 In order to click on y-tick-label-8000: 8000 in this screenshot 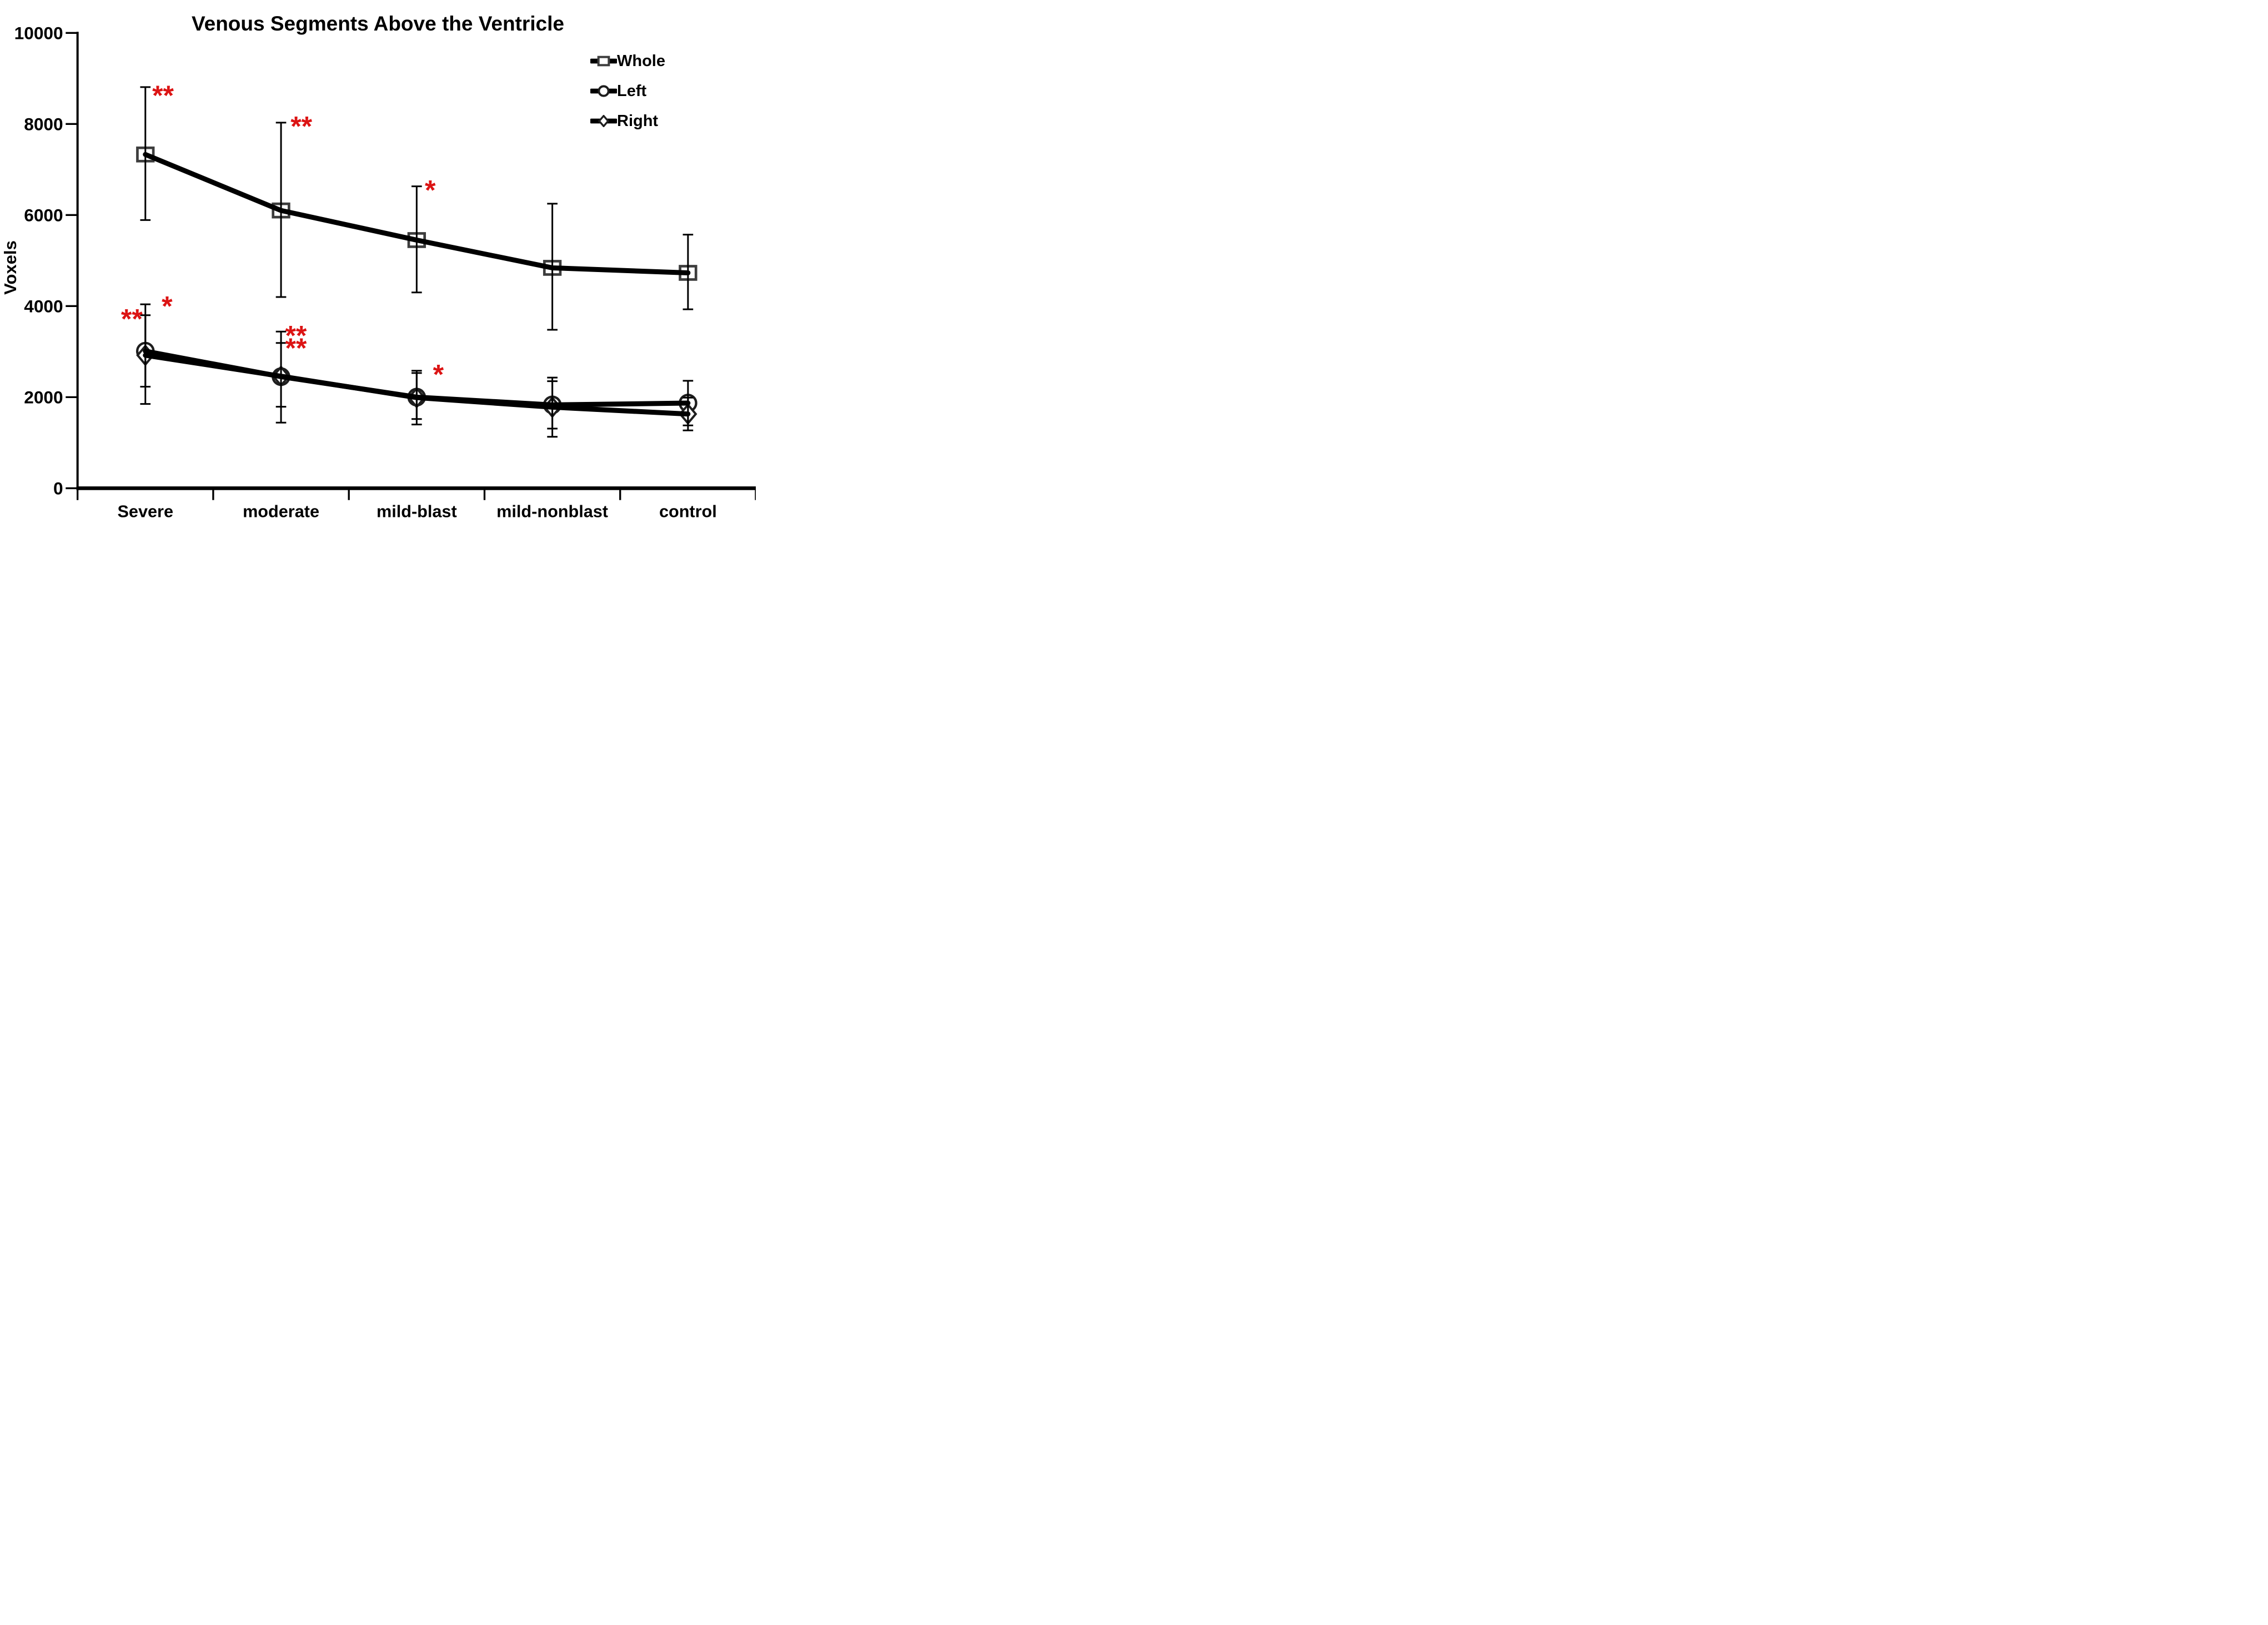, I will do `click(44, 124)`.